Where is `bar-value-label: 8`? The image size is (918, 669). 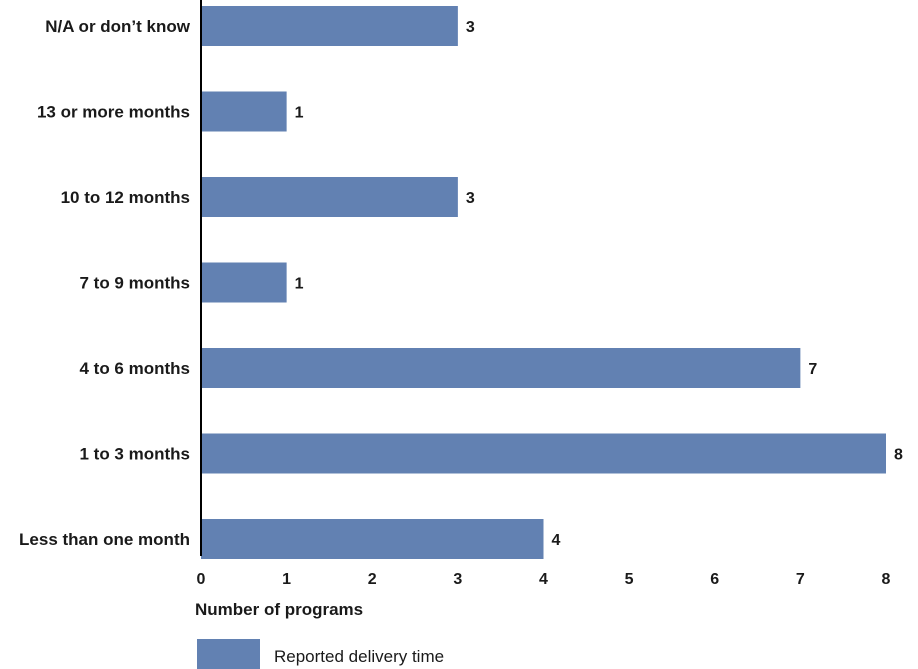 bar-value-label: 8 is located at coordinates (898, 455).